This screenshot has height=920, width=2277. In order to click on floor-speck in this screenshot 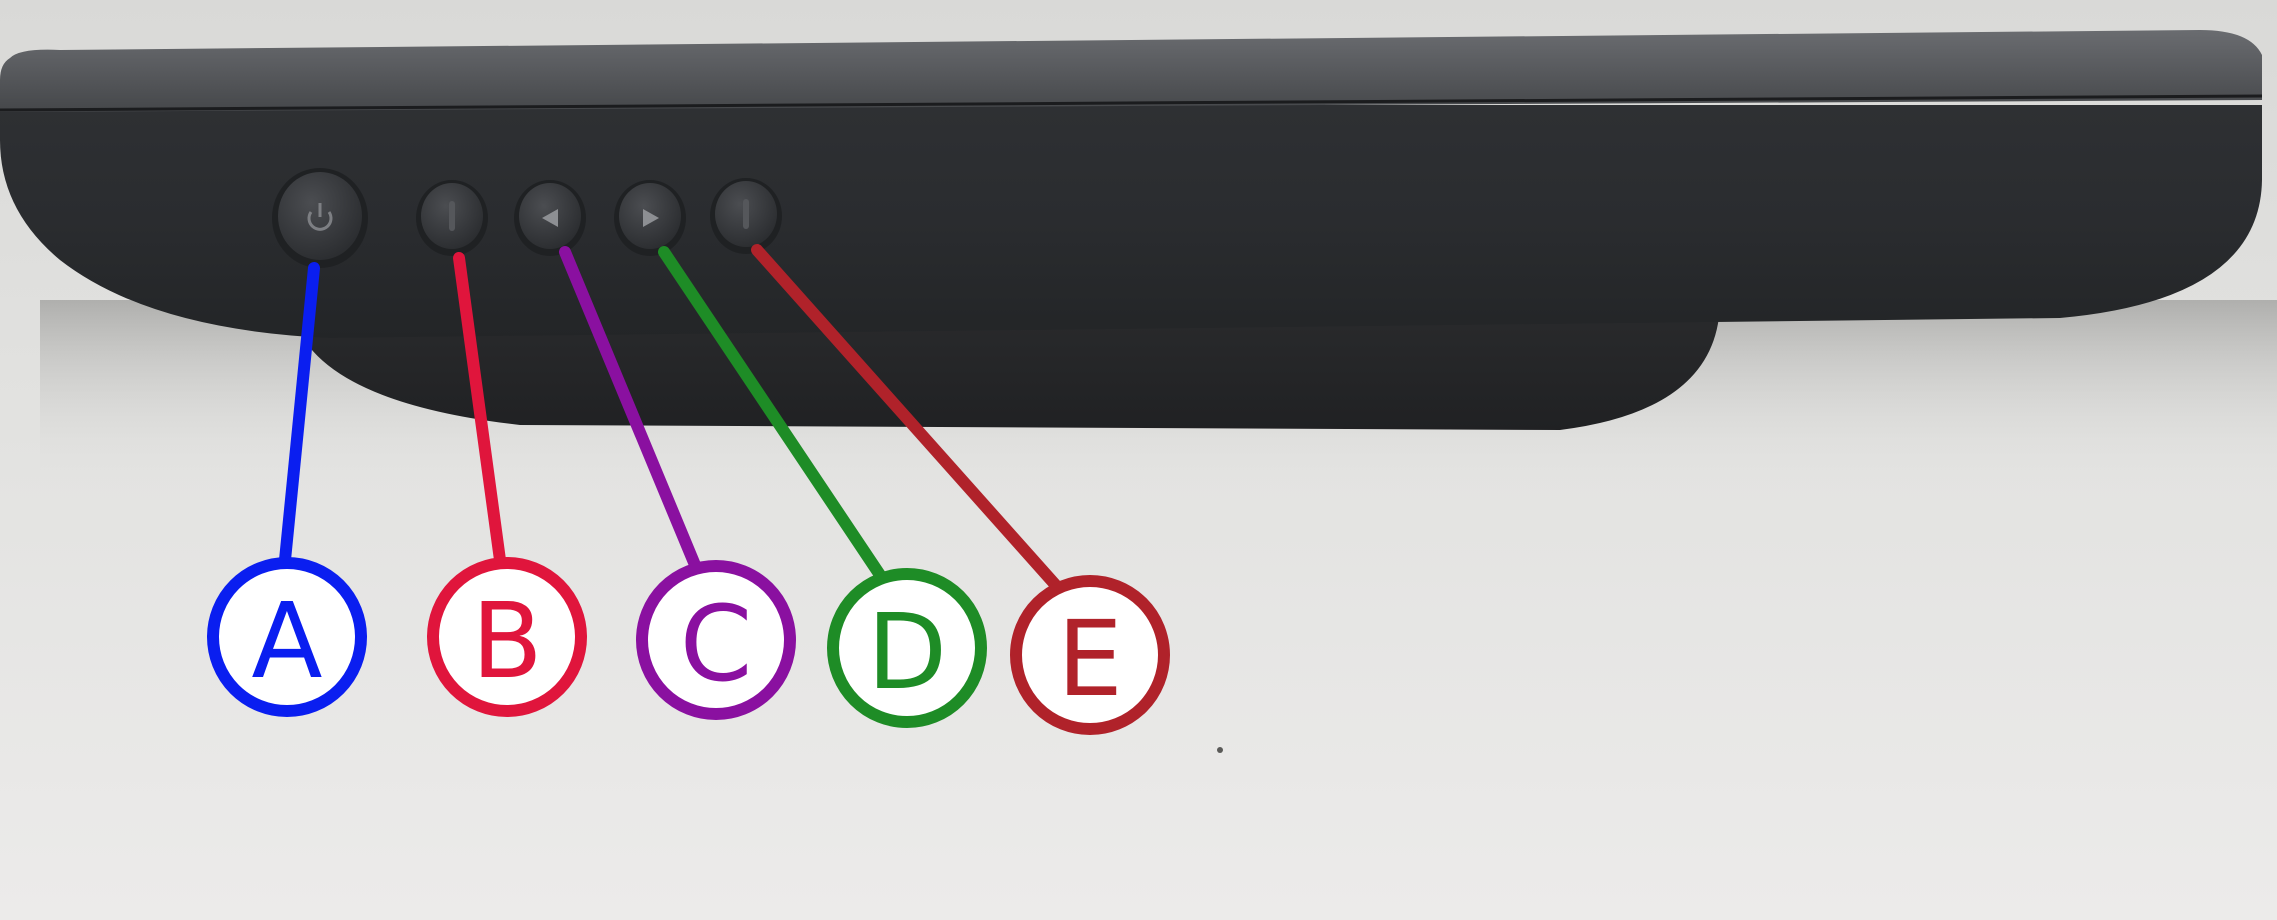, I will do `click(1220, 750)`.